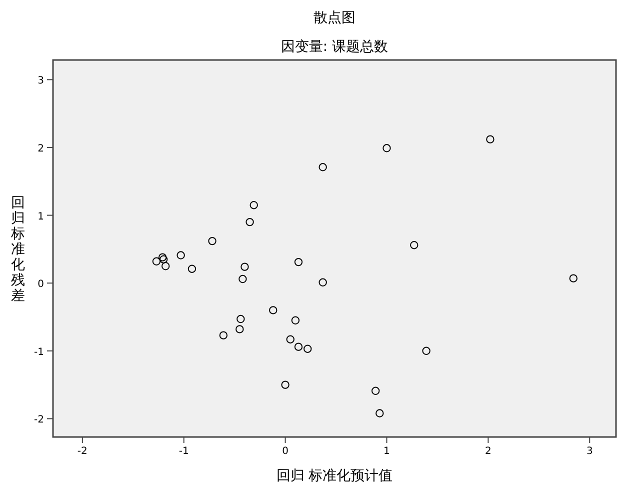  I want to click on y-tick-label: 3, so click(41, 81).